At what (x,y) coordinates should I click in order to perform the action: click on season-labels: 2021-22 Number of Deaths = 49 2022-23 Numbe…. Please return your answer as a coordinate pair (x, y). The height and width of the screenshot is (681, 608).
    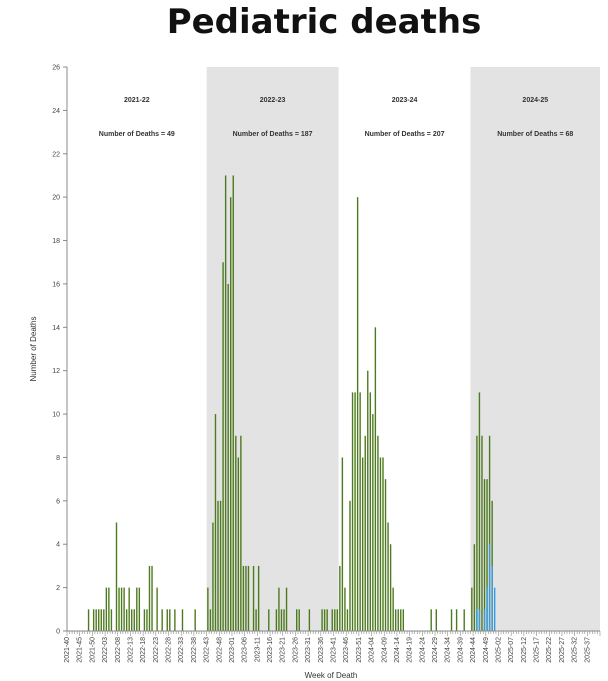
    Looking at the image, I should click on (336, 117).